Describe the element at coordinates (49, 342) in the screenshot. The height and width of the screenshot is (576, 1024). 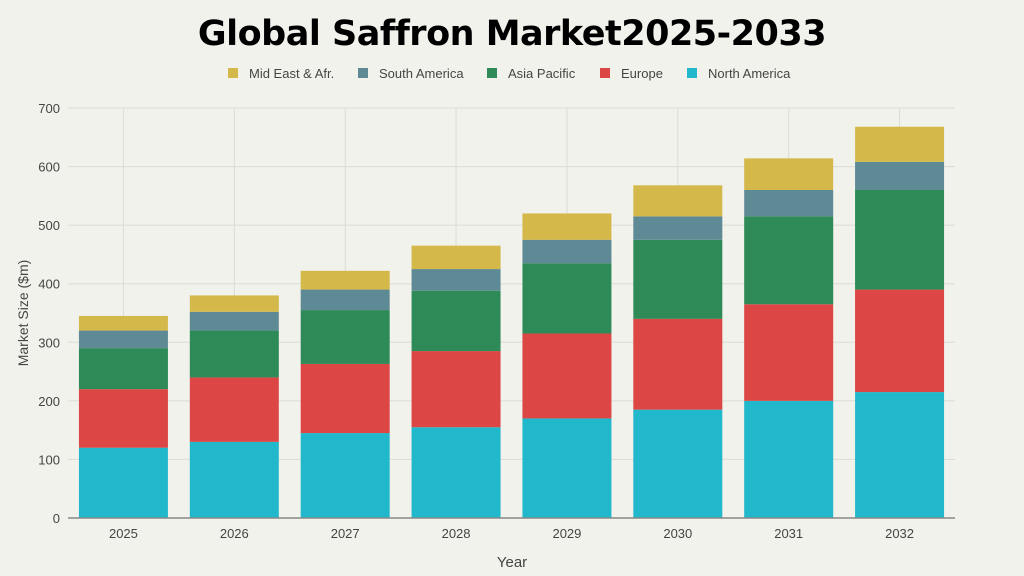
I see `y-tick-label: 300` at that location.